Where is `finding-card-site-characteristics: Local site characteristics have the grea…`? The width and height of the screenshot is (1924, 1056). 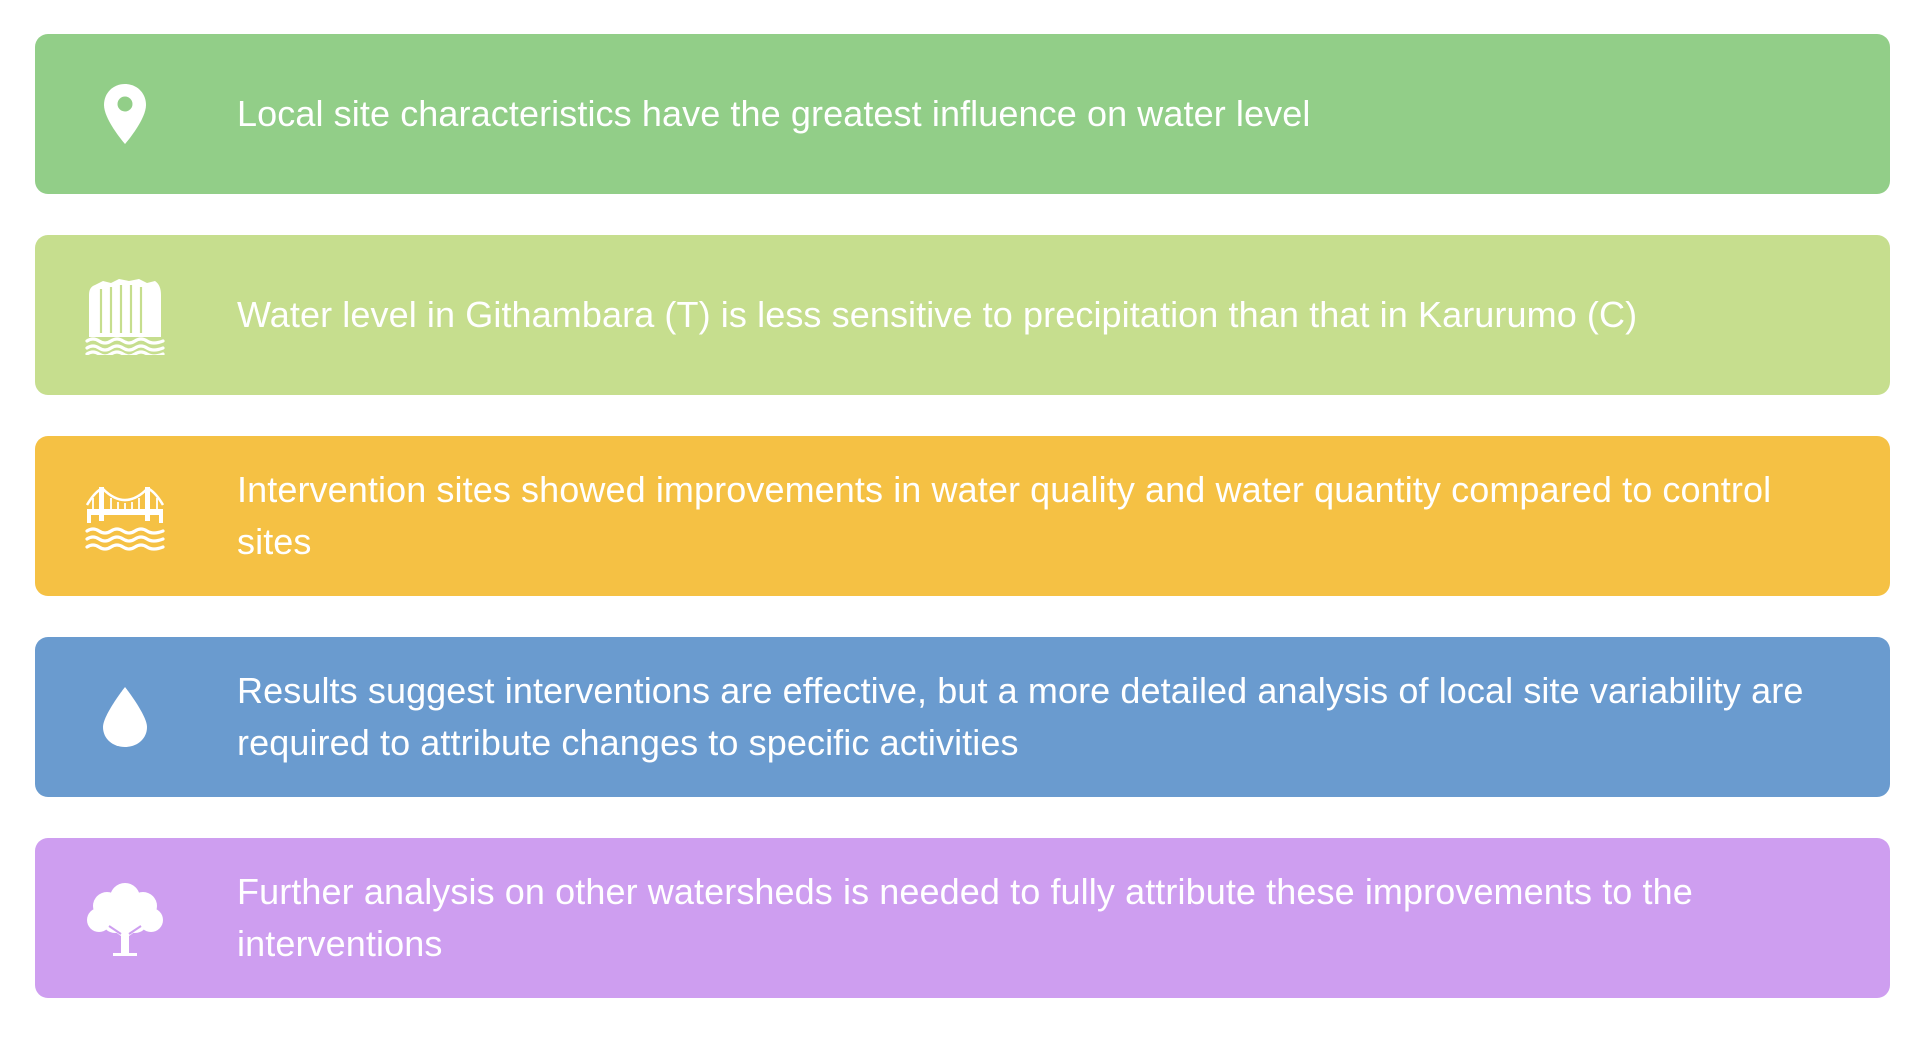 finding-card-site-characteristics: Local site characteristics have the grea… is located at coordinates (962, 114).